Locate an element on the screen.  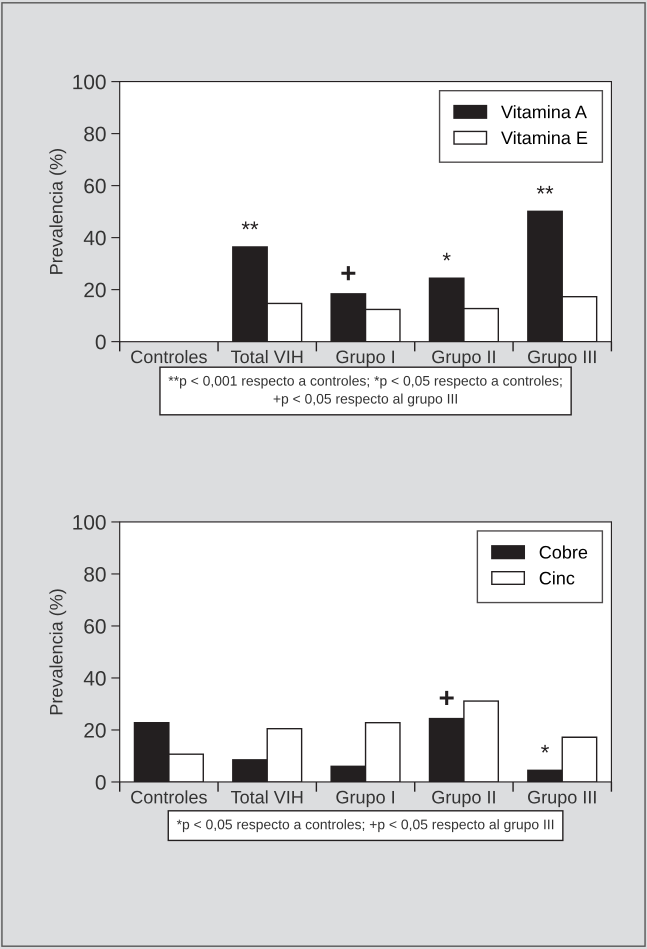
legend-label: Vitamina A is located at coordinates (544, 111).